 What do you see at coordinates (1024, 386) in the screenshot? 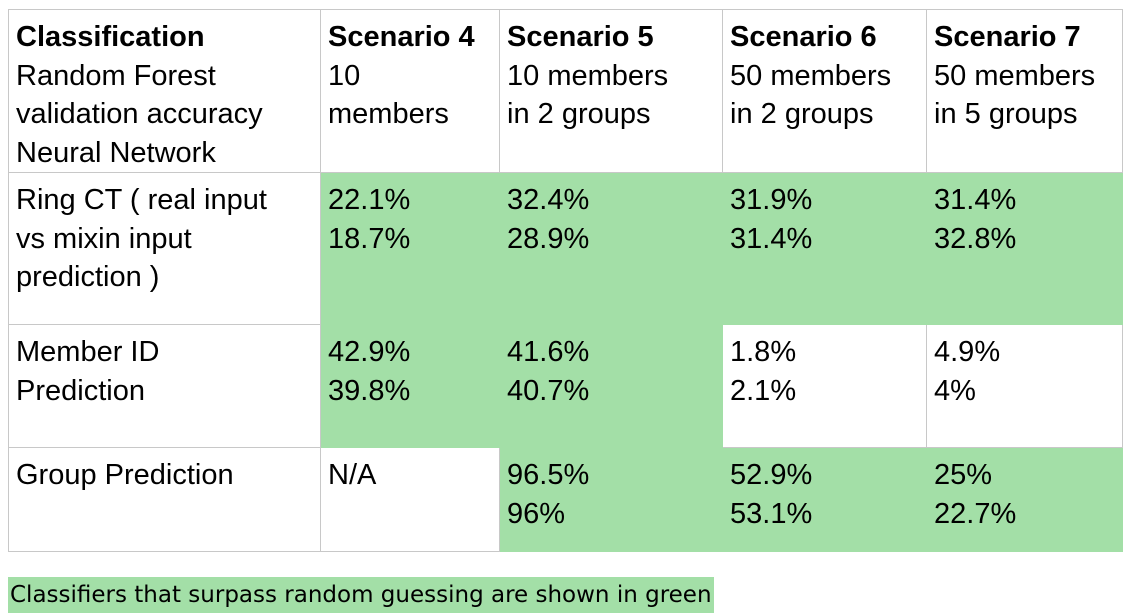
I see `result-cell-member-id-scenario-7: 4.9% 4%` at bounding box center [1024, 386].